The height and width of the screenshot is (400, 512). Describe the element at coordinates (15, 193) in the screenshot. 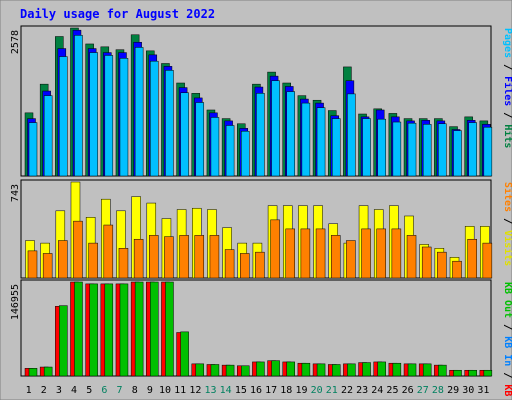

I see `mid-y-tick-label: 743` at that location.